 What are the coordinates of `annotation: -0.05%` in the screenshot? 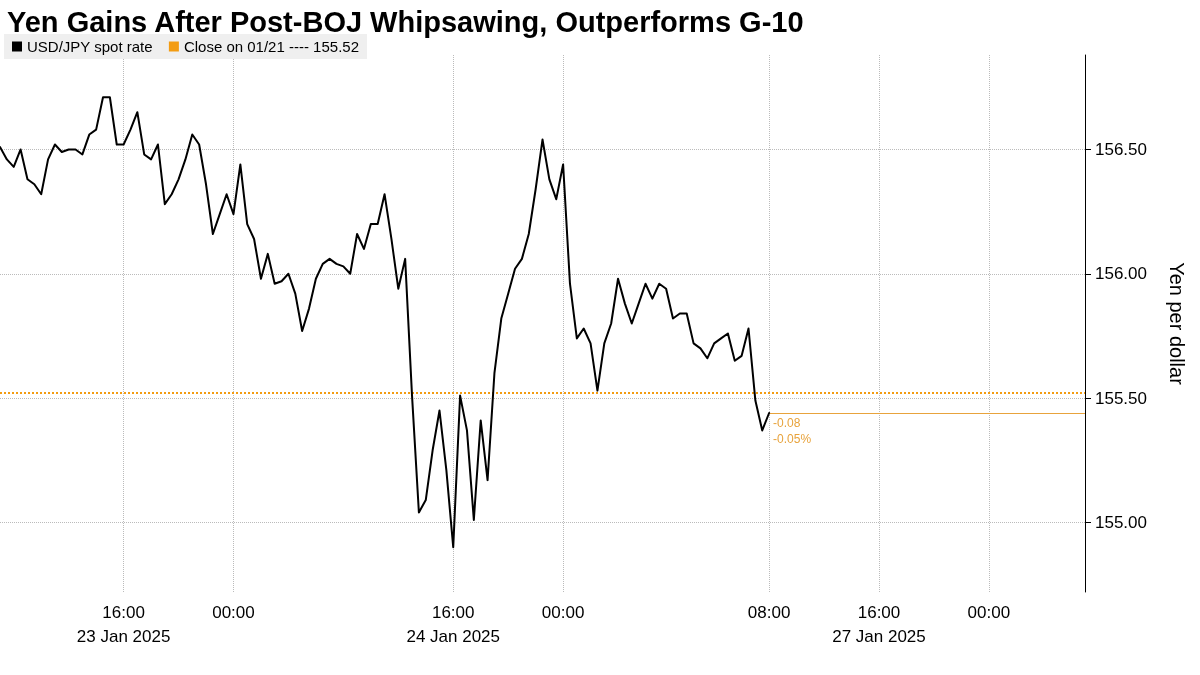 It's located at (792, 439).